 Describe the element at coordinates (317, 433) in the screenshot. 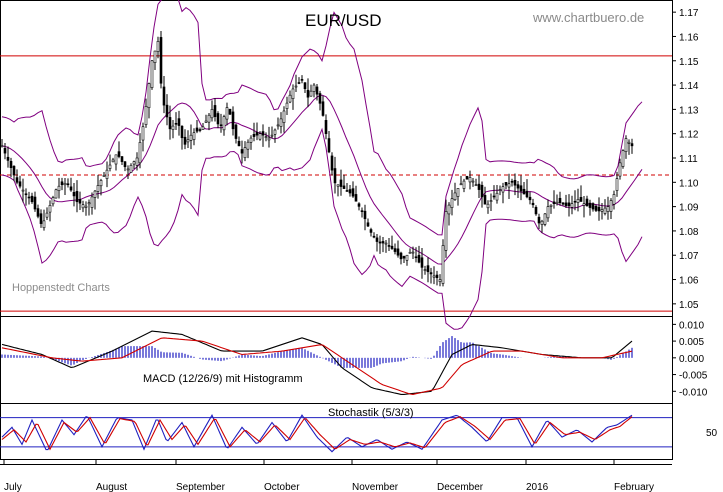

I see `stoch-k-line` at that location.